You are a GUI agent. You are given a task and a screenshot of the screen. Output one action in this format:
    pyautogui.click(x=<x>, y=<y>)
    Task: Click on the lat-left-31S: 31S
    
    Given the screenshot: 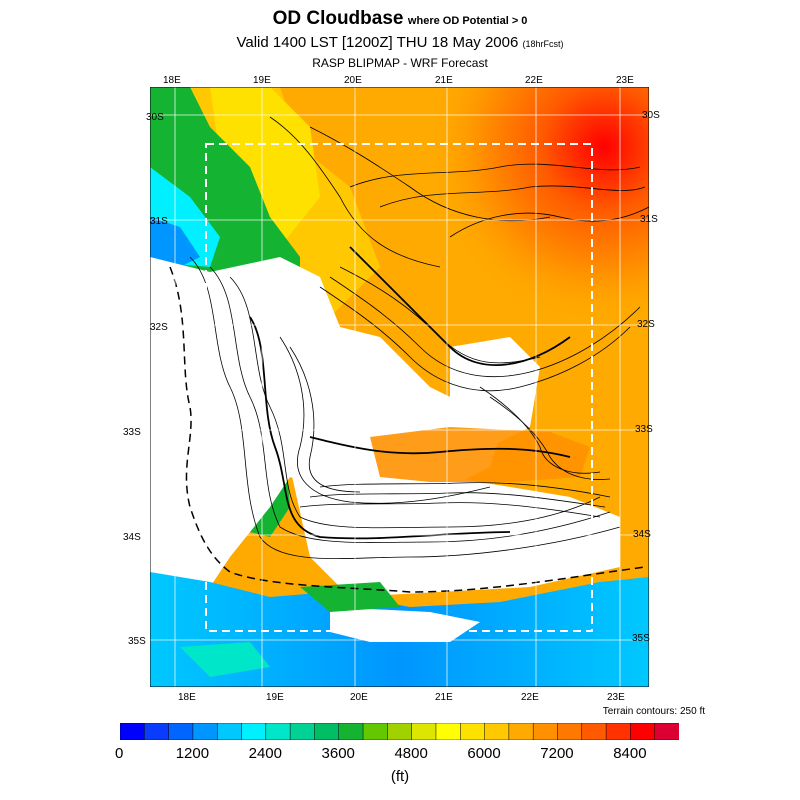 What is the action you would take?
    pyautogui.click(x=159, y=221)
    